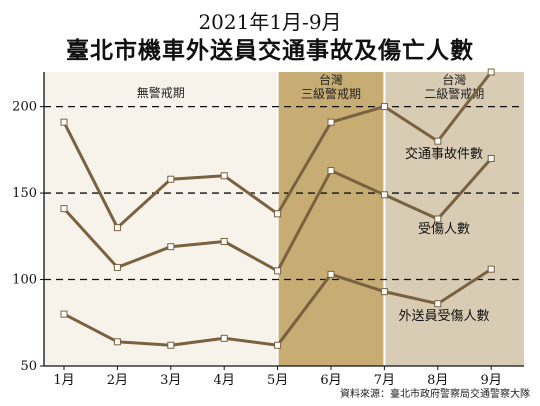 The image size is (540, 406). What do you see at coordinates (24, 193) in the screenshot?
I see `y-tick-label: 150` at bounding box center [24, 193].